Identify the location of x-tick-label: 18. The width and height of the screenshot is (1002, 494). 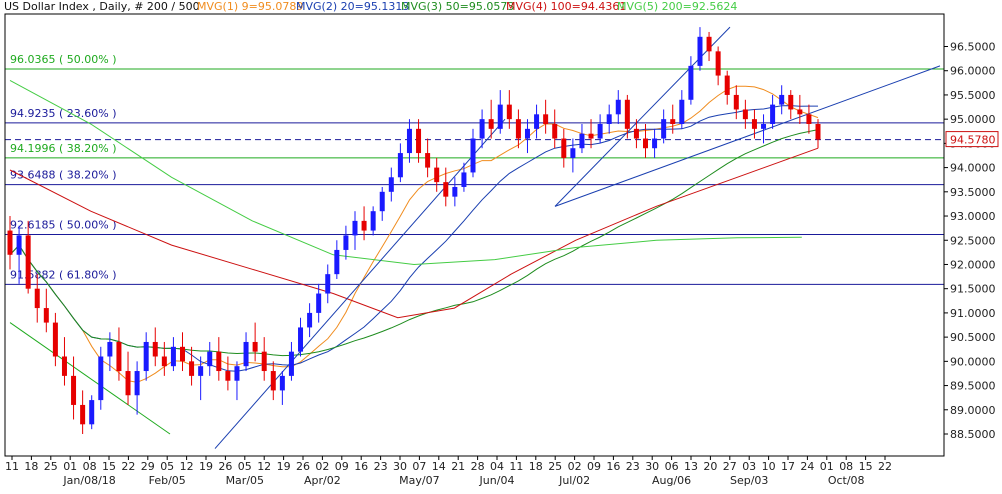
(31, 466).